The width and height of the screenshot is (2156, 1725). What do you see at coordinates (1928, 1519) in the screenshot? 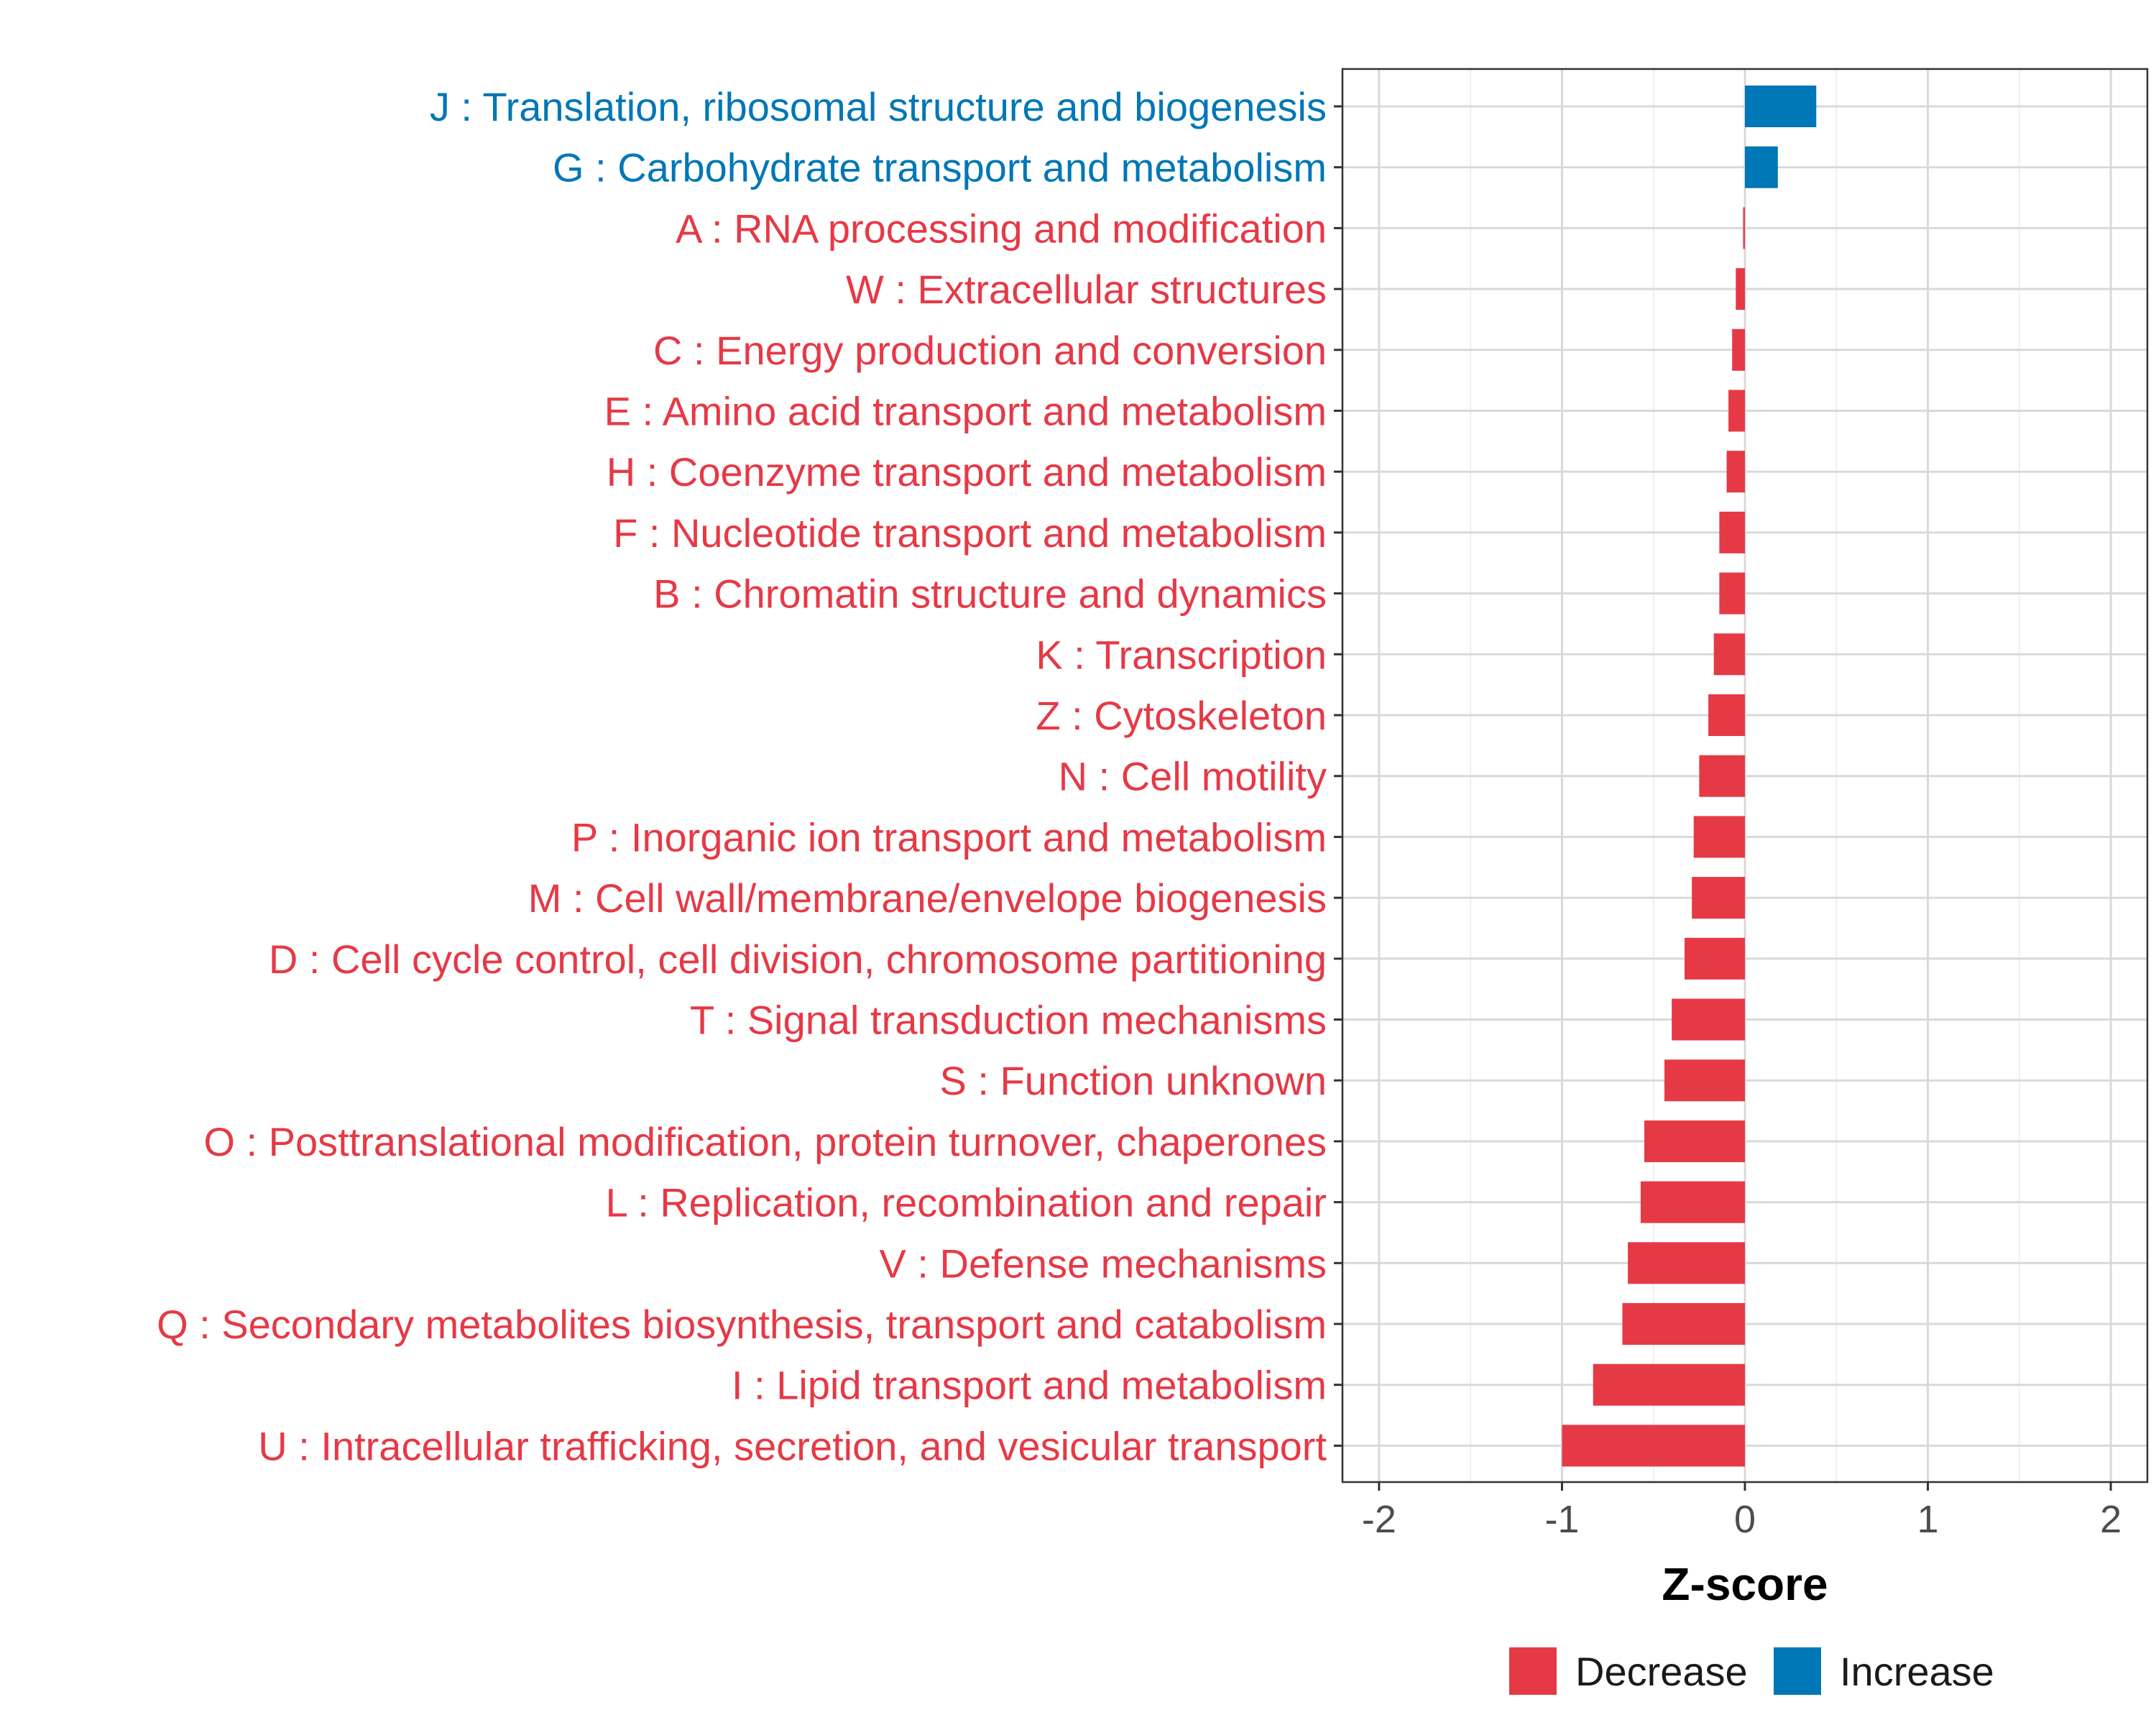
I see `x-tick-label: 1` at bounding box center [1928, 1519].